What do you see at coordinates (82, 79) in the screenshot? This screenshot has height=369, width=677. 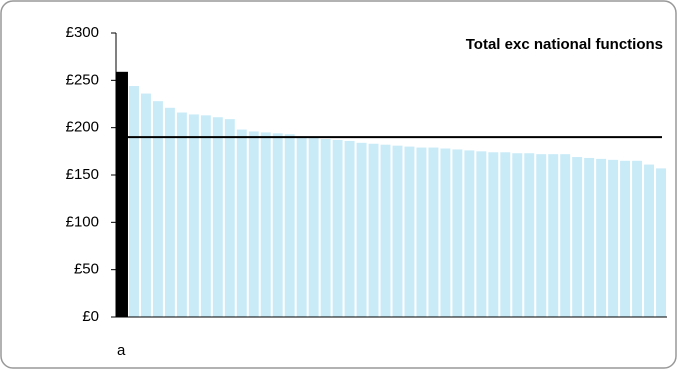 I see `y-tick-label: £250` at bounding box center [82, 79].